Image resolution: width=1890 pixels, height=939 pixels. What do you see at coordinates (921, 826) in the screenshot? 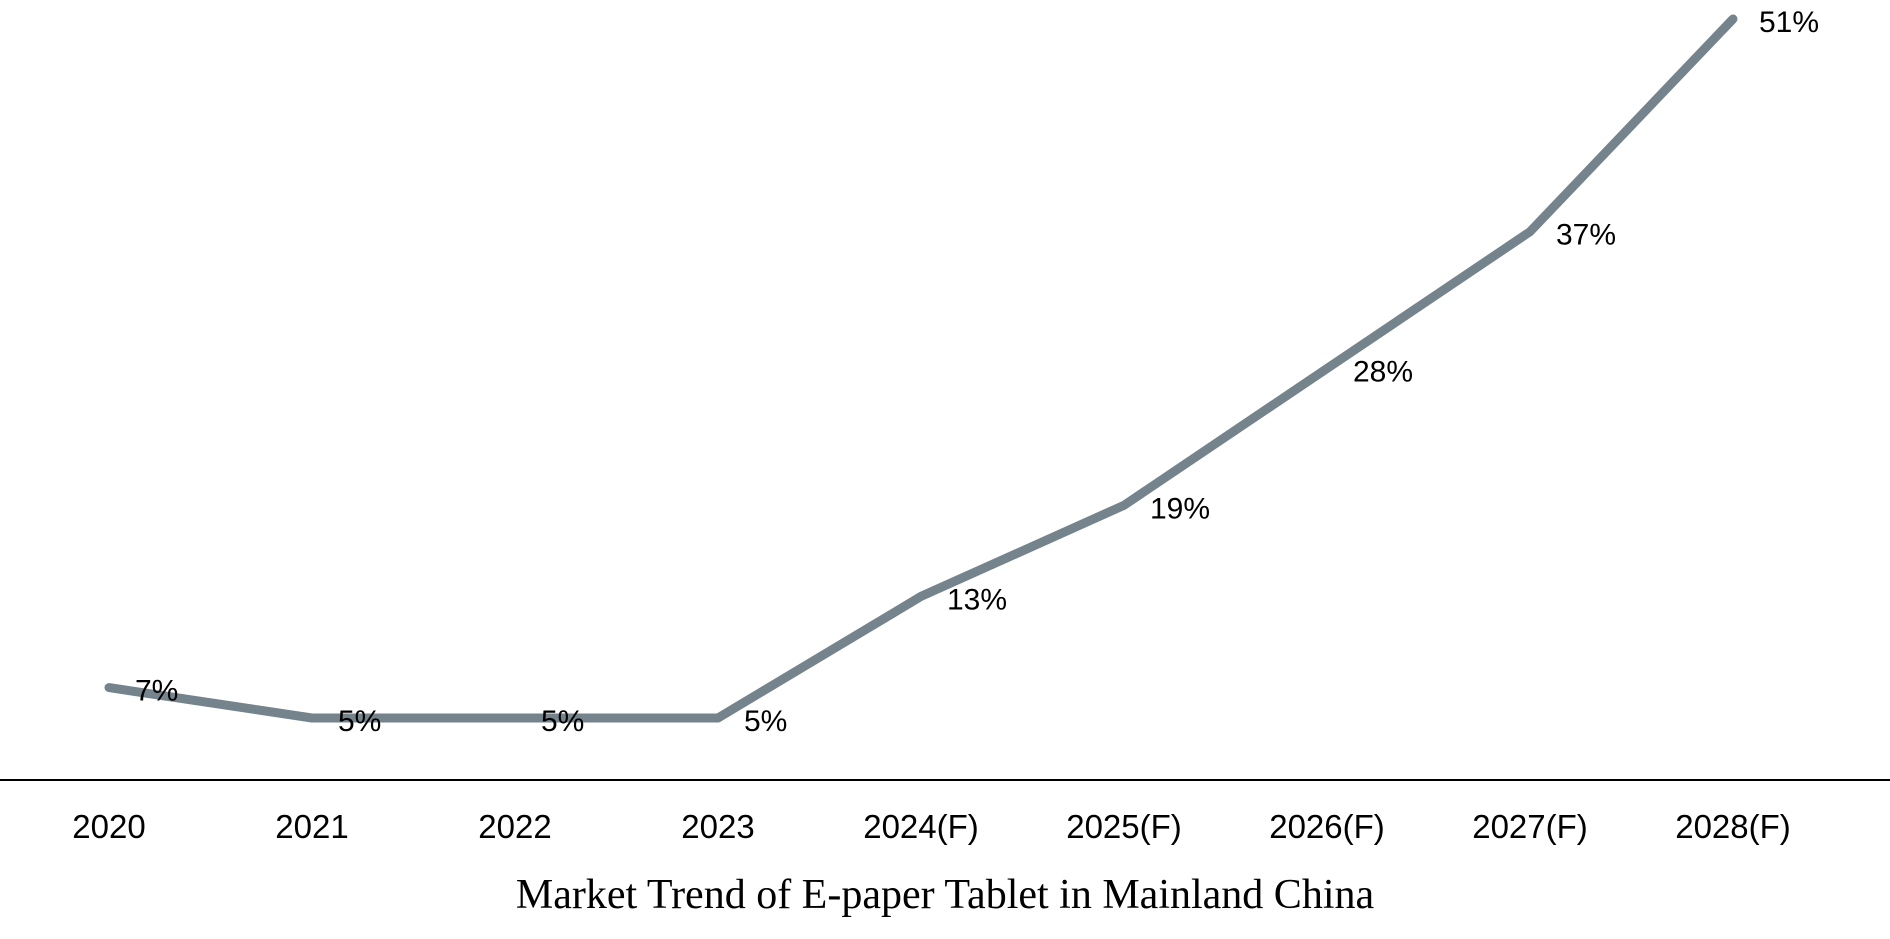
I see `x-tick-label-2024(F): 2024(F)` at bounding box center [921, 826].